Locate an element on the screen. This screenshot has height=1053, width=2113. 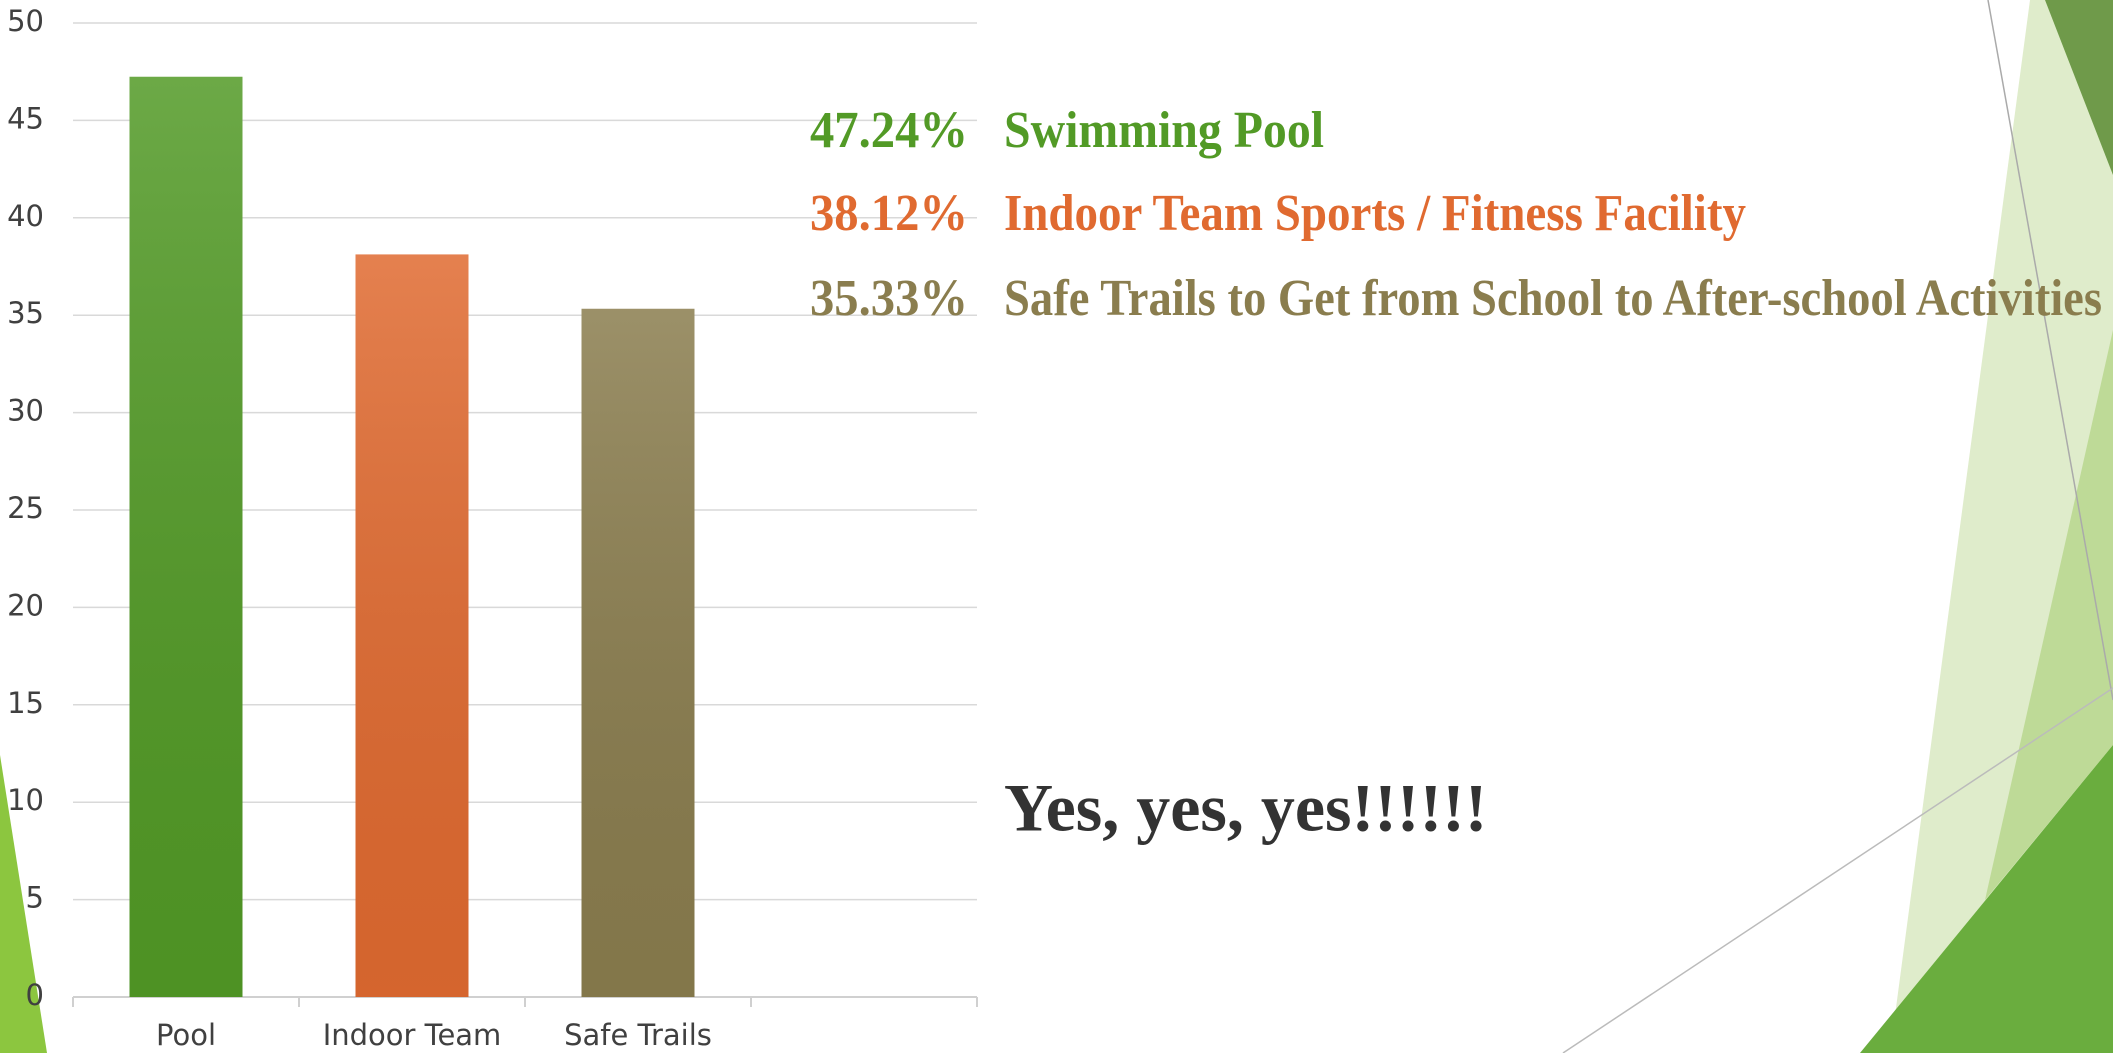
y-tick-label: 10 is located at coordinates (25, 800).